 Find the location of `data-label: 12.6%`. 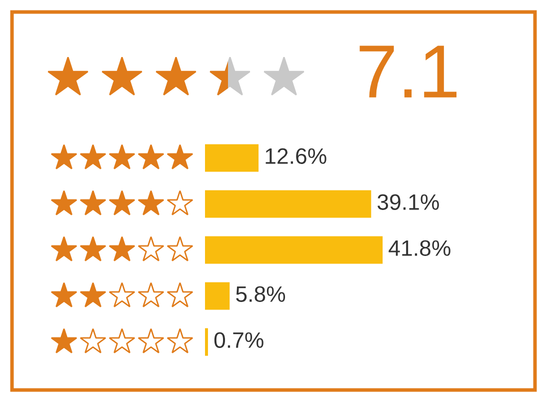

data-label: 12.6% is located at coordinates (296, 156).